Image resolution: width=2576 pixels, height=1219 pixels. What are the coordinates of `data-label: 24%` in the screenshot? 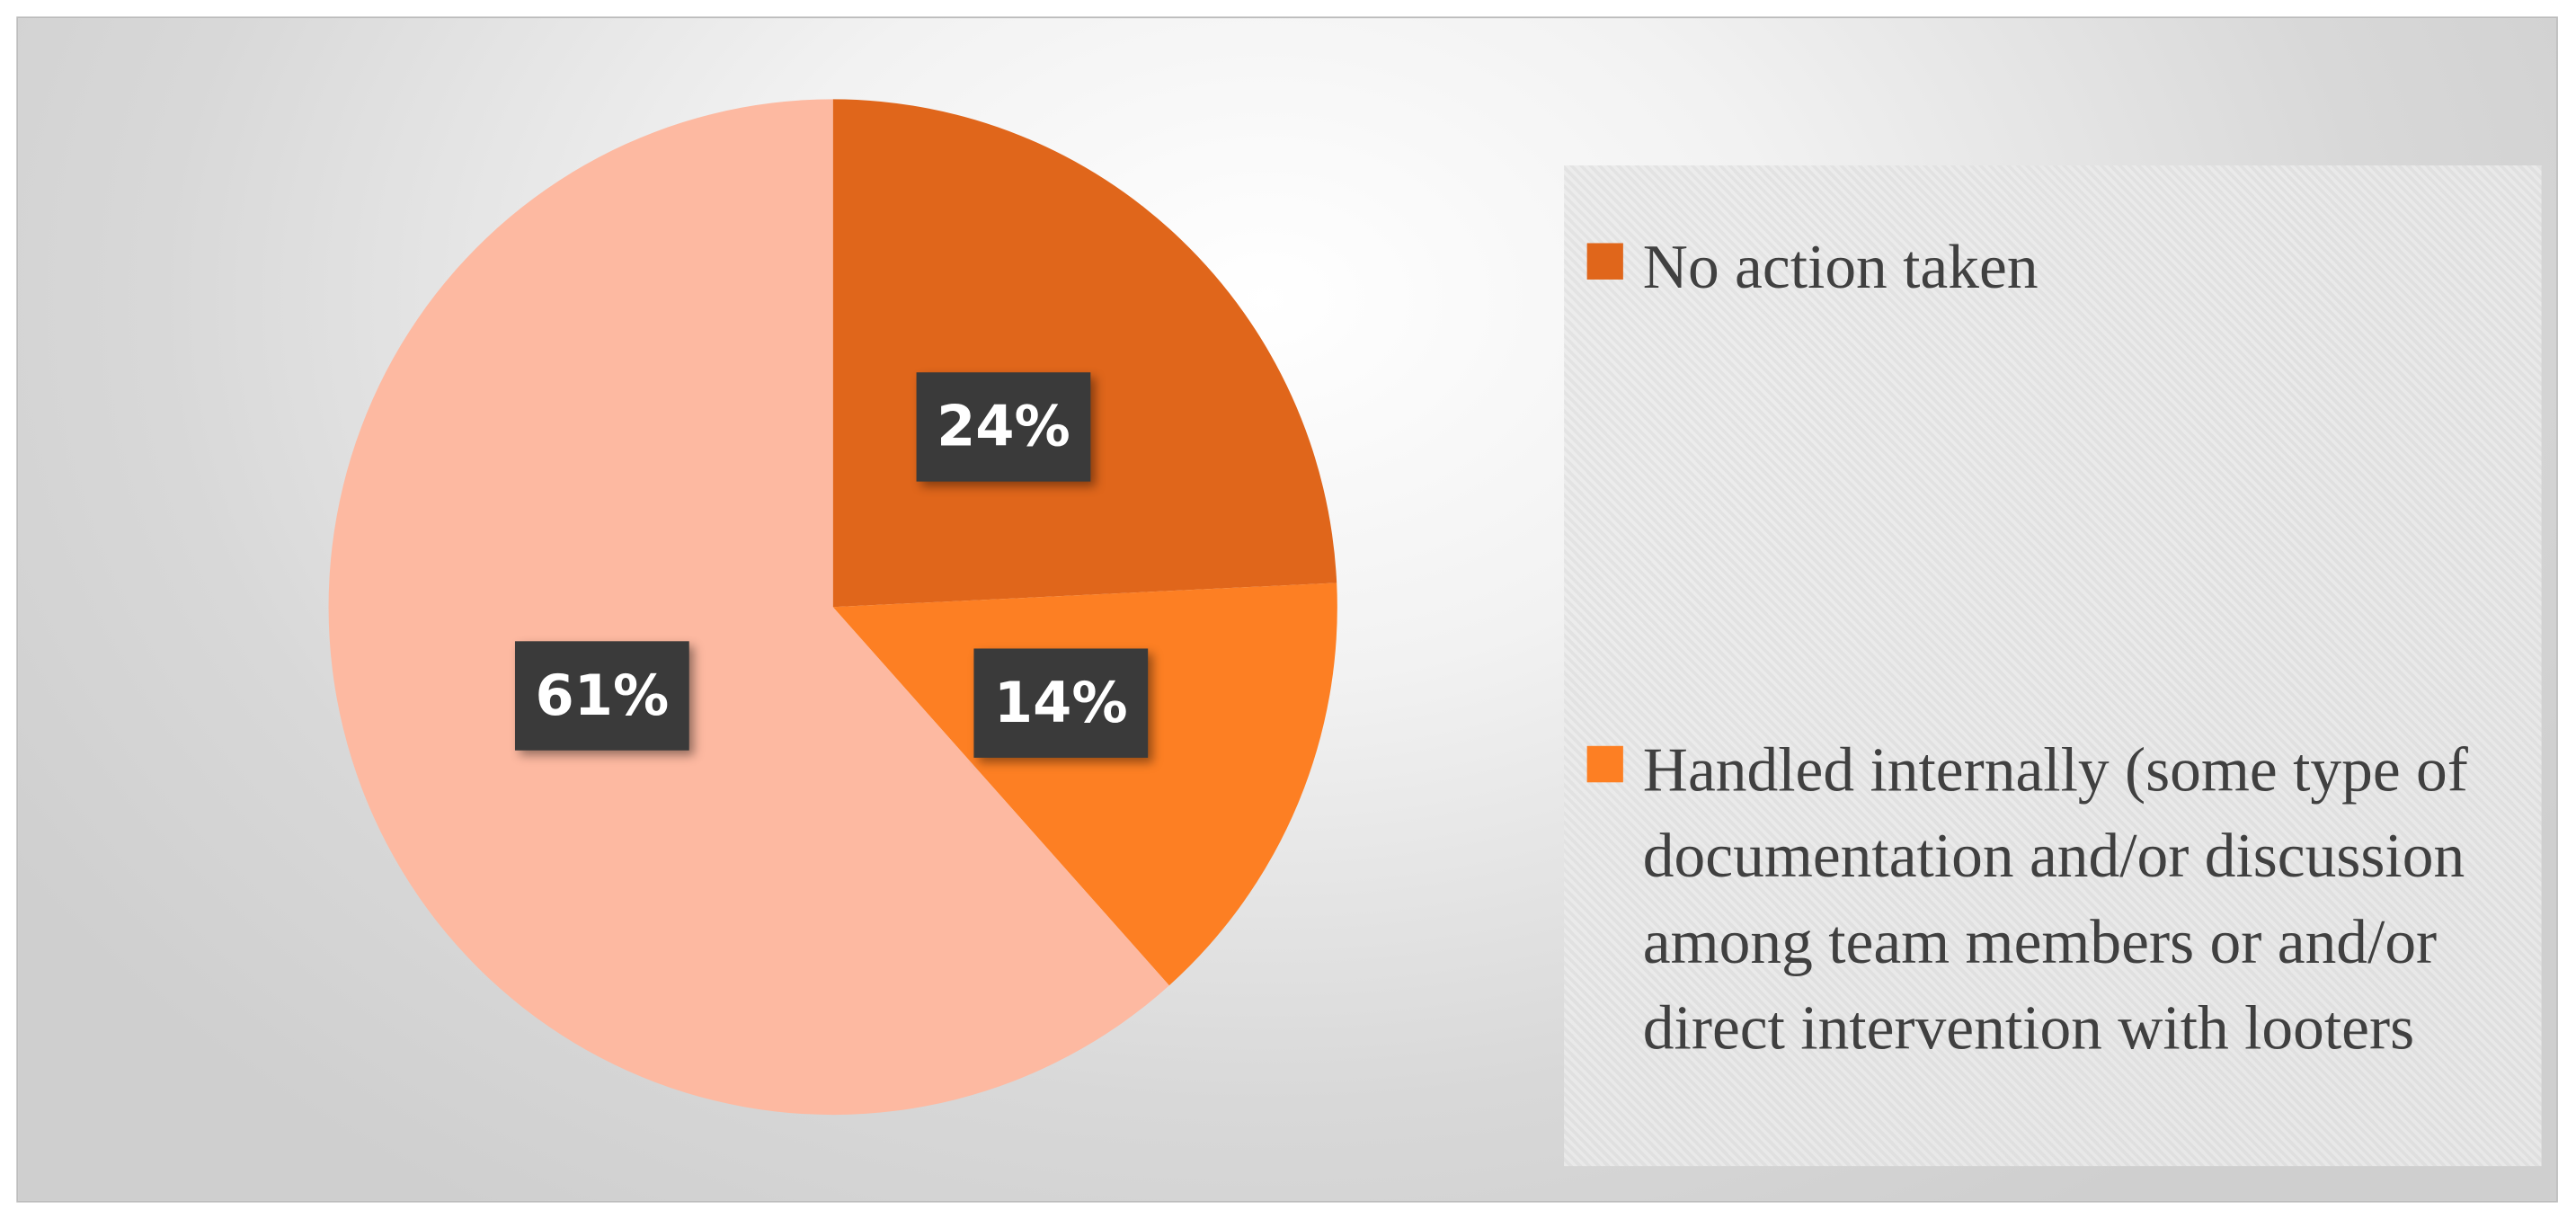 It's located at (1003, 426).